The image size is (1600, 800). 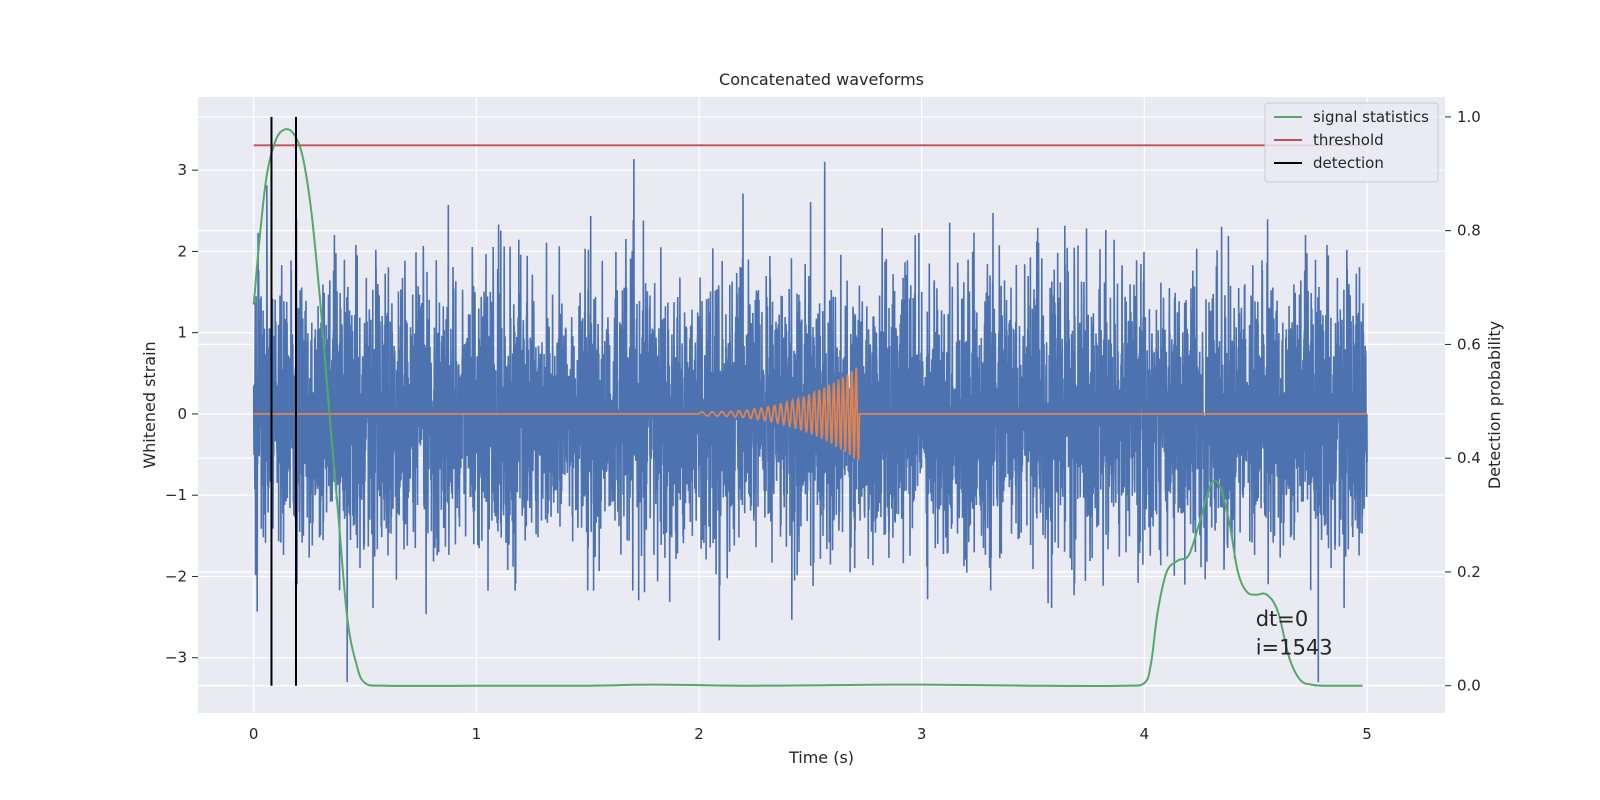 What do you see at coordinates (1469, 686) in the screenshot?
I see `y2-tick-label: 0.0` at bounding box center [1469, 686].